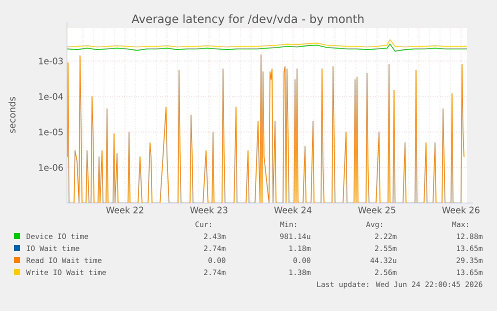 Image resolution: width=497 pixels, height=311 pixels. I want to click on y-tick-label: 1e-06, so click(51, 167).